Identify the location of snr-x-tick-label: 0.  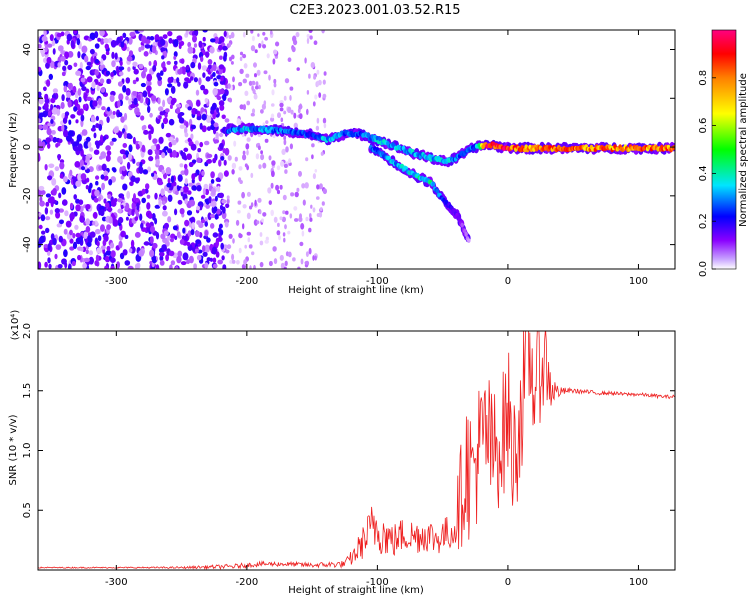
(508, 582).